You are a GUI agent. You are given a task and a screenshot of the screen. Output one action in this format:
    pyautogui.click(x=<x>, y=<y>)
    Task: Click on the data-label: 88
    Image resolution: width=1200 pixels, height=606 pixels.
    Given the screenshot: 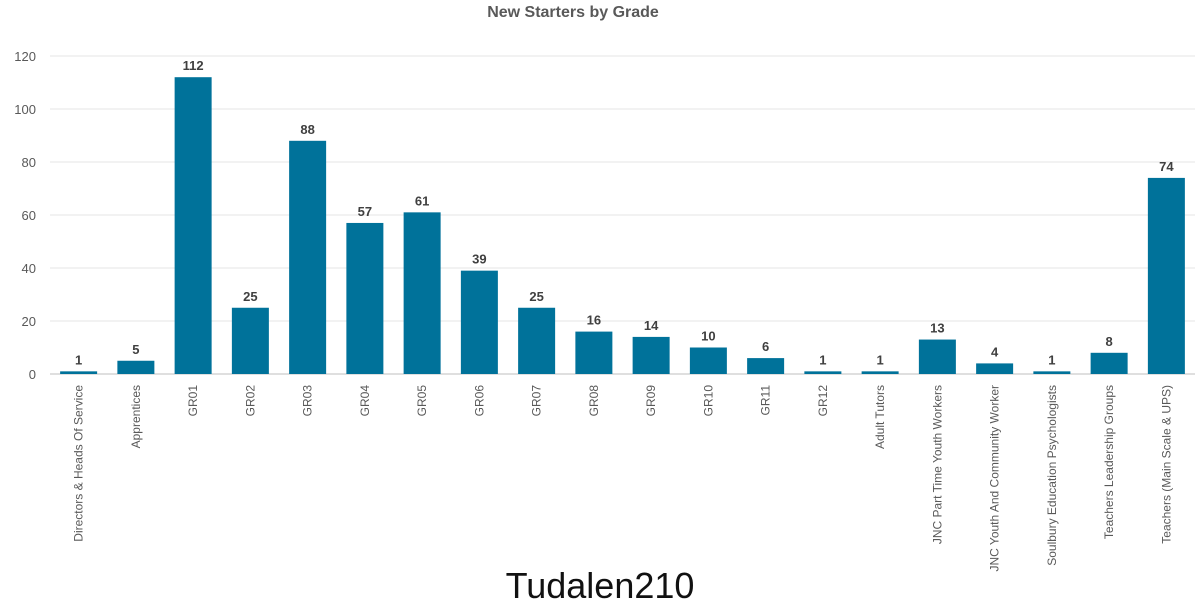 What is the action you would take?
    pyautogui.click(x=307, y=129)
    